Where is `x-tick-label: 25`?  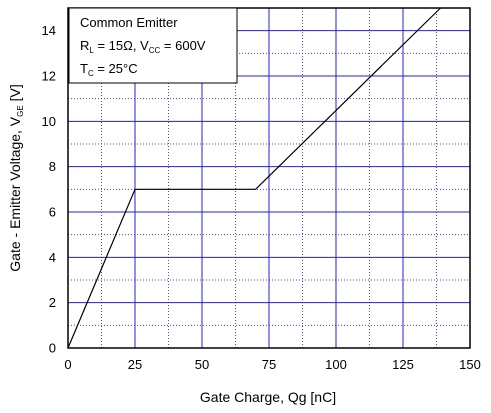 x-tick-label: 25 is located at coordinates (135, 364).